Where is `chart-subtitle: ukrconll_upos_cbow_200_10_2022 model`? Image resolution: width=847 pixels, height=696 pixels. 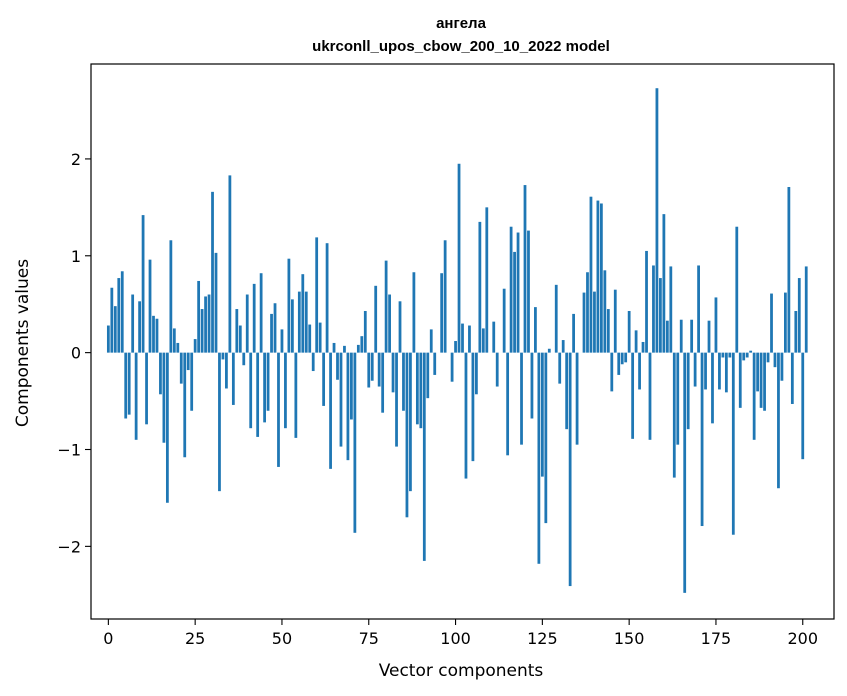
chart-subtitle: ukrconll_upos_cbow_200_10_2022 model is located at coordinates (461, 46).